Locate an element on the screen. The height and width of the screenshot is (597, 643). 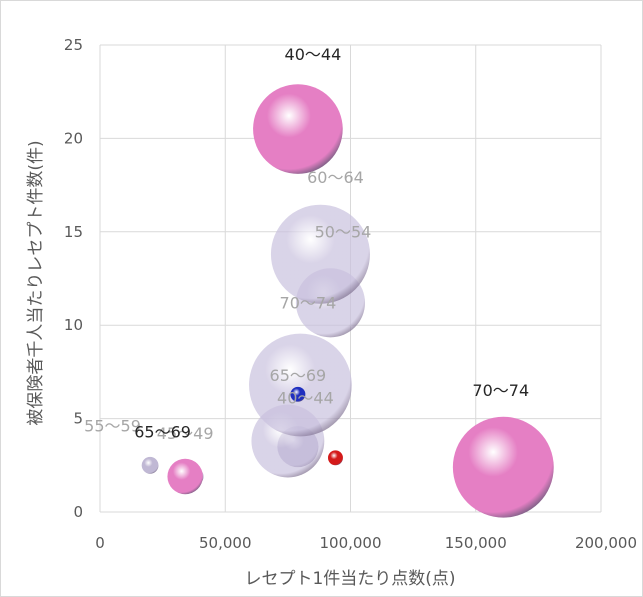
x-tick-label: 150,000 is located at coordinates (476, 543).